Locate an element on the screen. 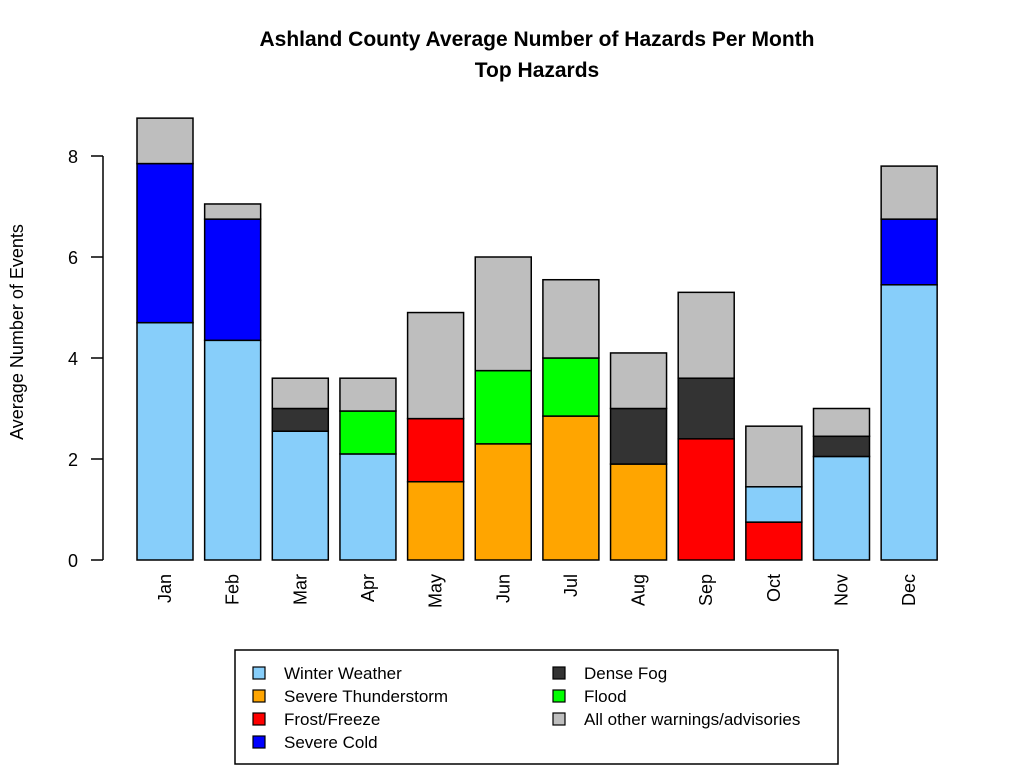  x-tick-label: Jun is located at coordinates (503, 588).